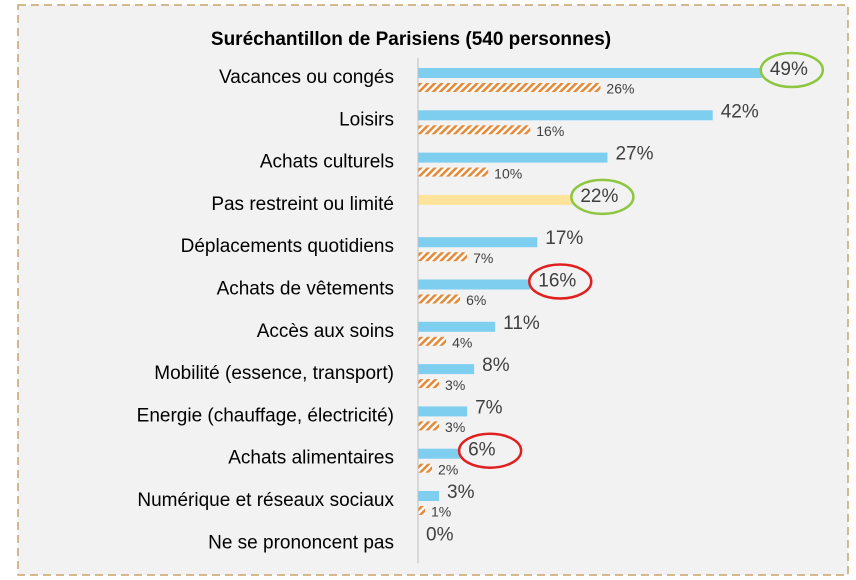  What do you see at coordinates (789, 69) in the screenshot?
I see `value-label: 49%` at bounding box center [789, 69].